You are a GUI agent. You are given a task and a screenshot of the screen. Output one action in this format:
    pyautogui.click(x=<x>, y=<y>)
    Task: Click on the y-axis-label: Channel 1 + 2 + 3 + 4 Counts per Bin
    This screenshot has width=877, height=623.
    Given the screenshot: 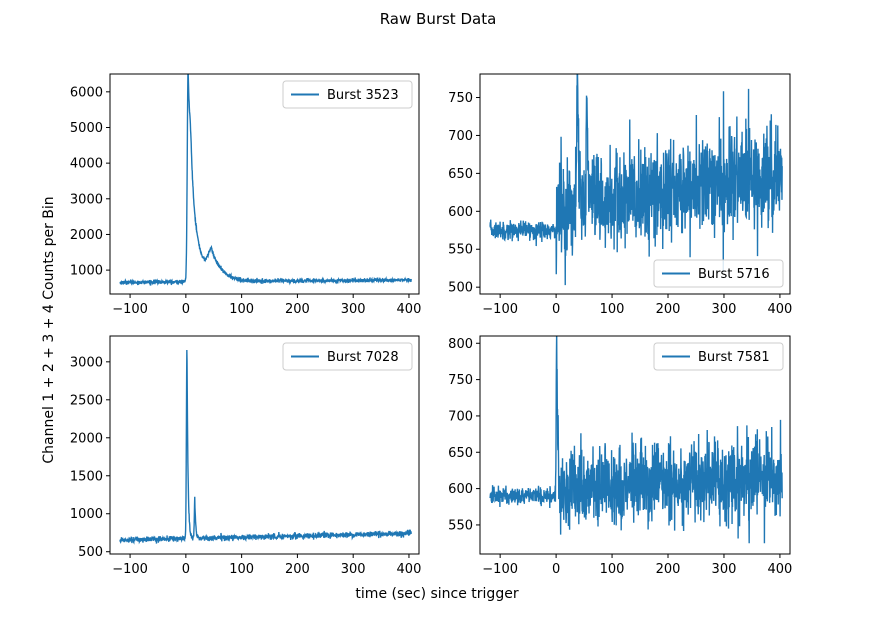 What is the action you would take?
    pyautogui.click(x=49, y=329)
    